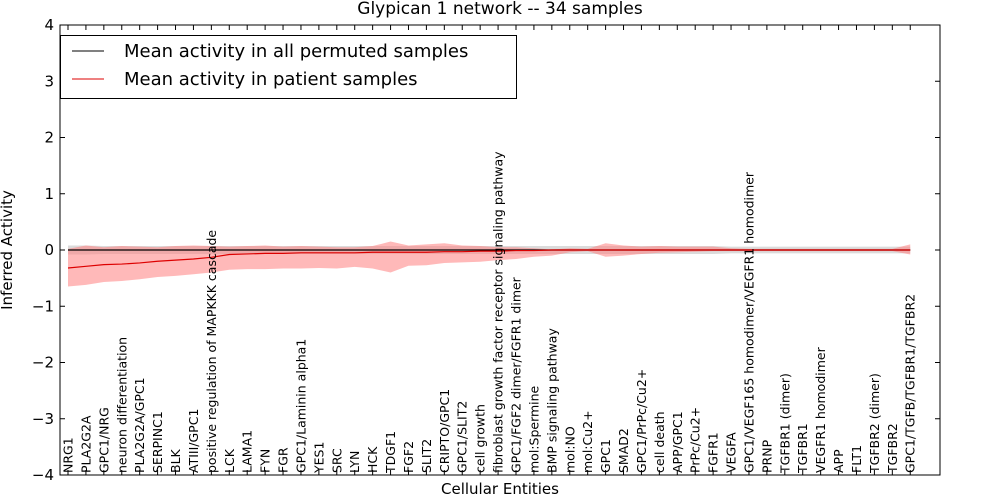  What do you see at coordinates (838, 461) in the screenshot?
I see `x-category-label: APP` at bounding box center [838, 461].